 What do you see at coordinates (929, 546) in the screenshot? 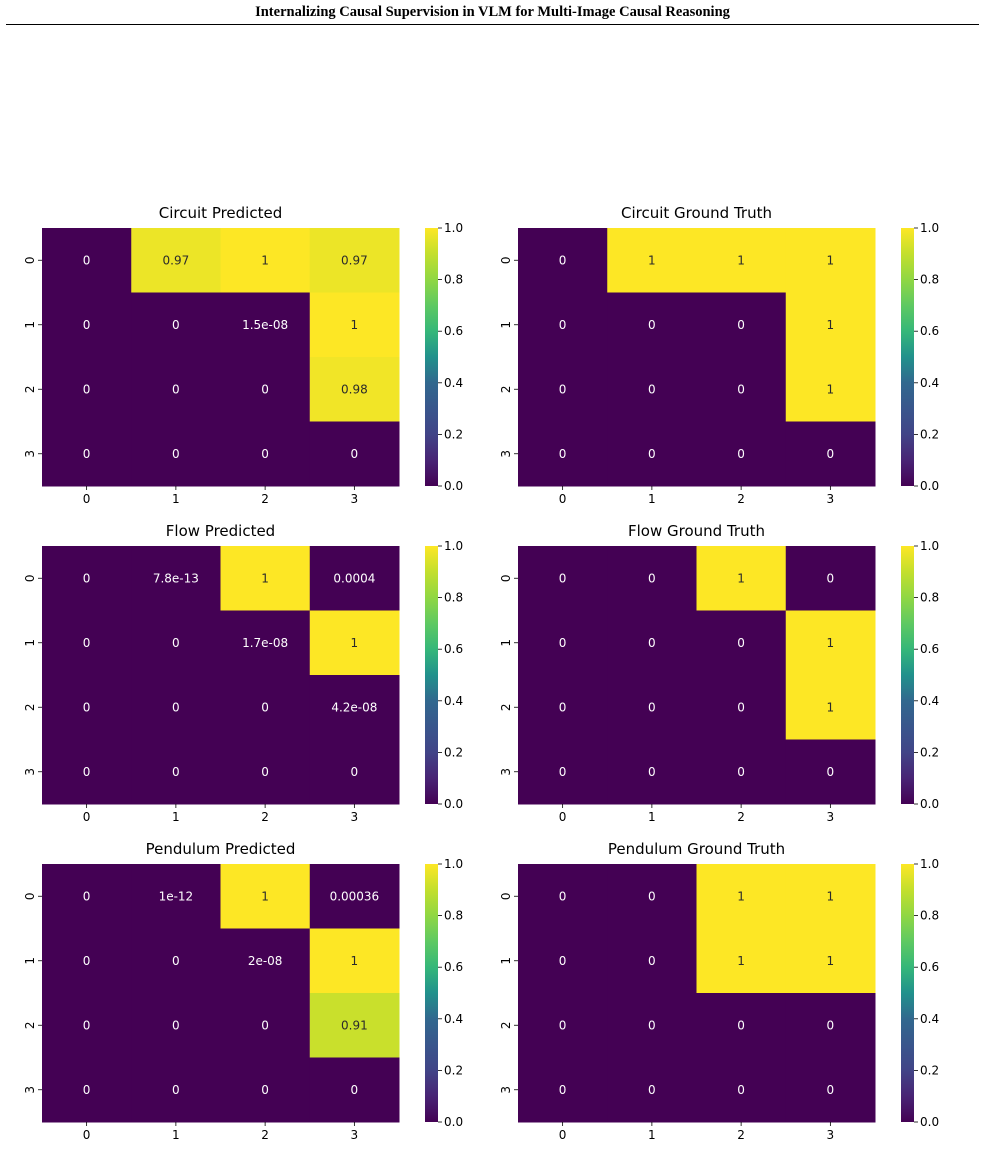
I see `flow-ground-truth-colorbar-tick-label: 1.0` at bounding box center [929, 546].